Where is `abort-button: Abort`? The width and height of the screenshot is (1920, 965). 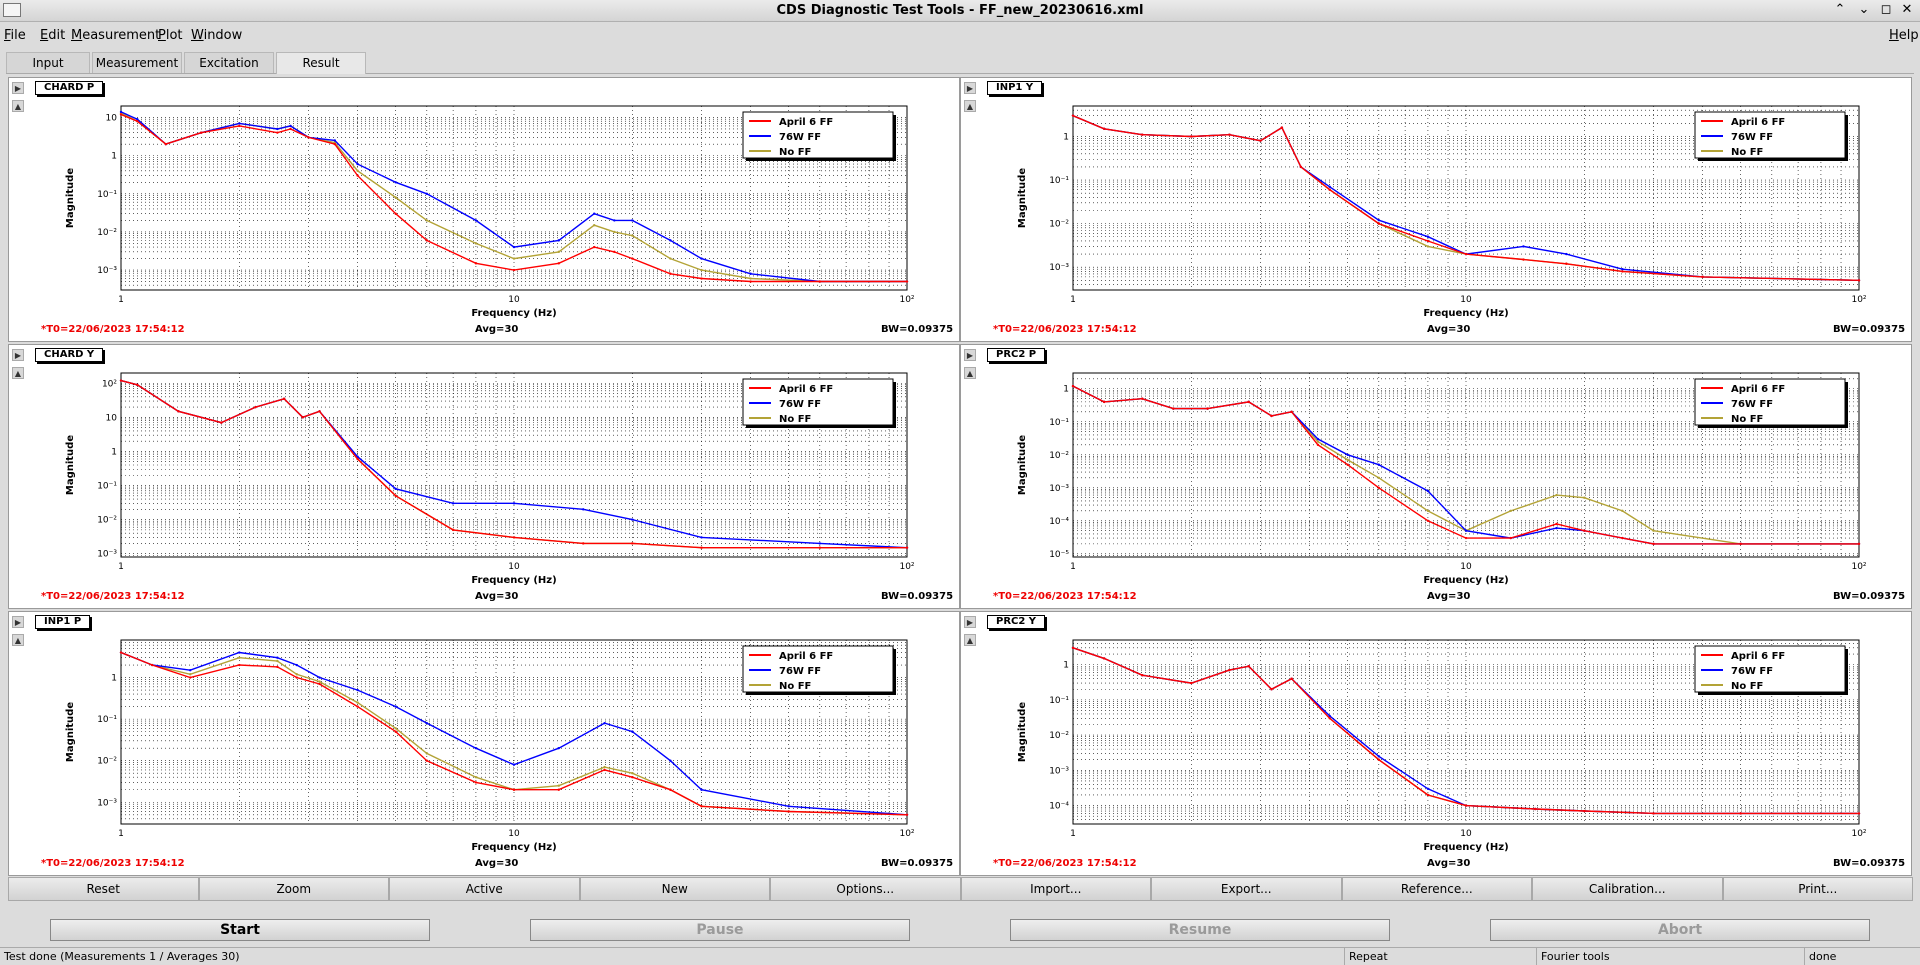 abort-button: Abort is located at coordinates (1680, 930).